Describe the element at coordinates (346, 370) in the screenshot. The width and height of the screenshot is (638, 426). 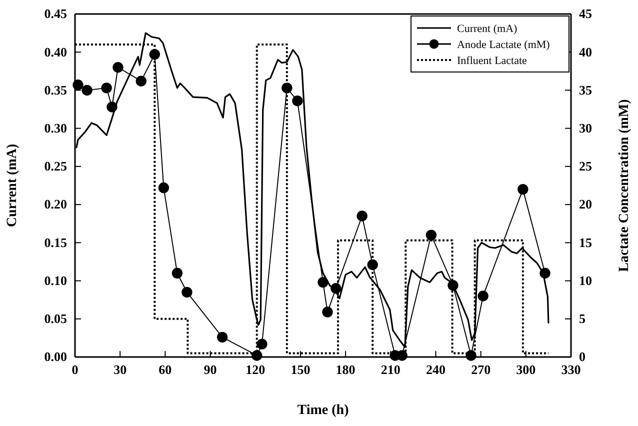
I see `x-tick-label: 180` at that location.